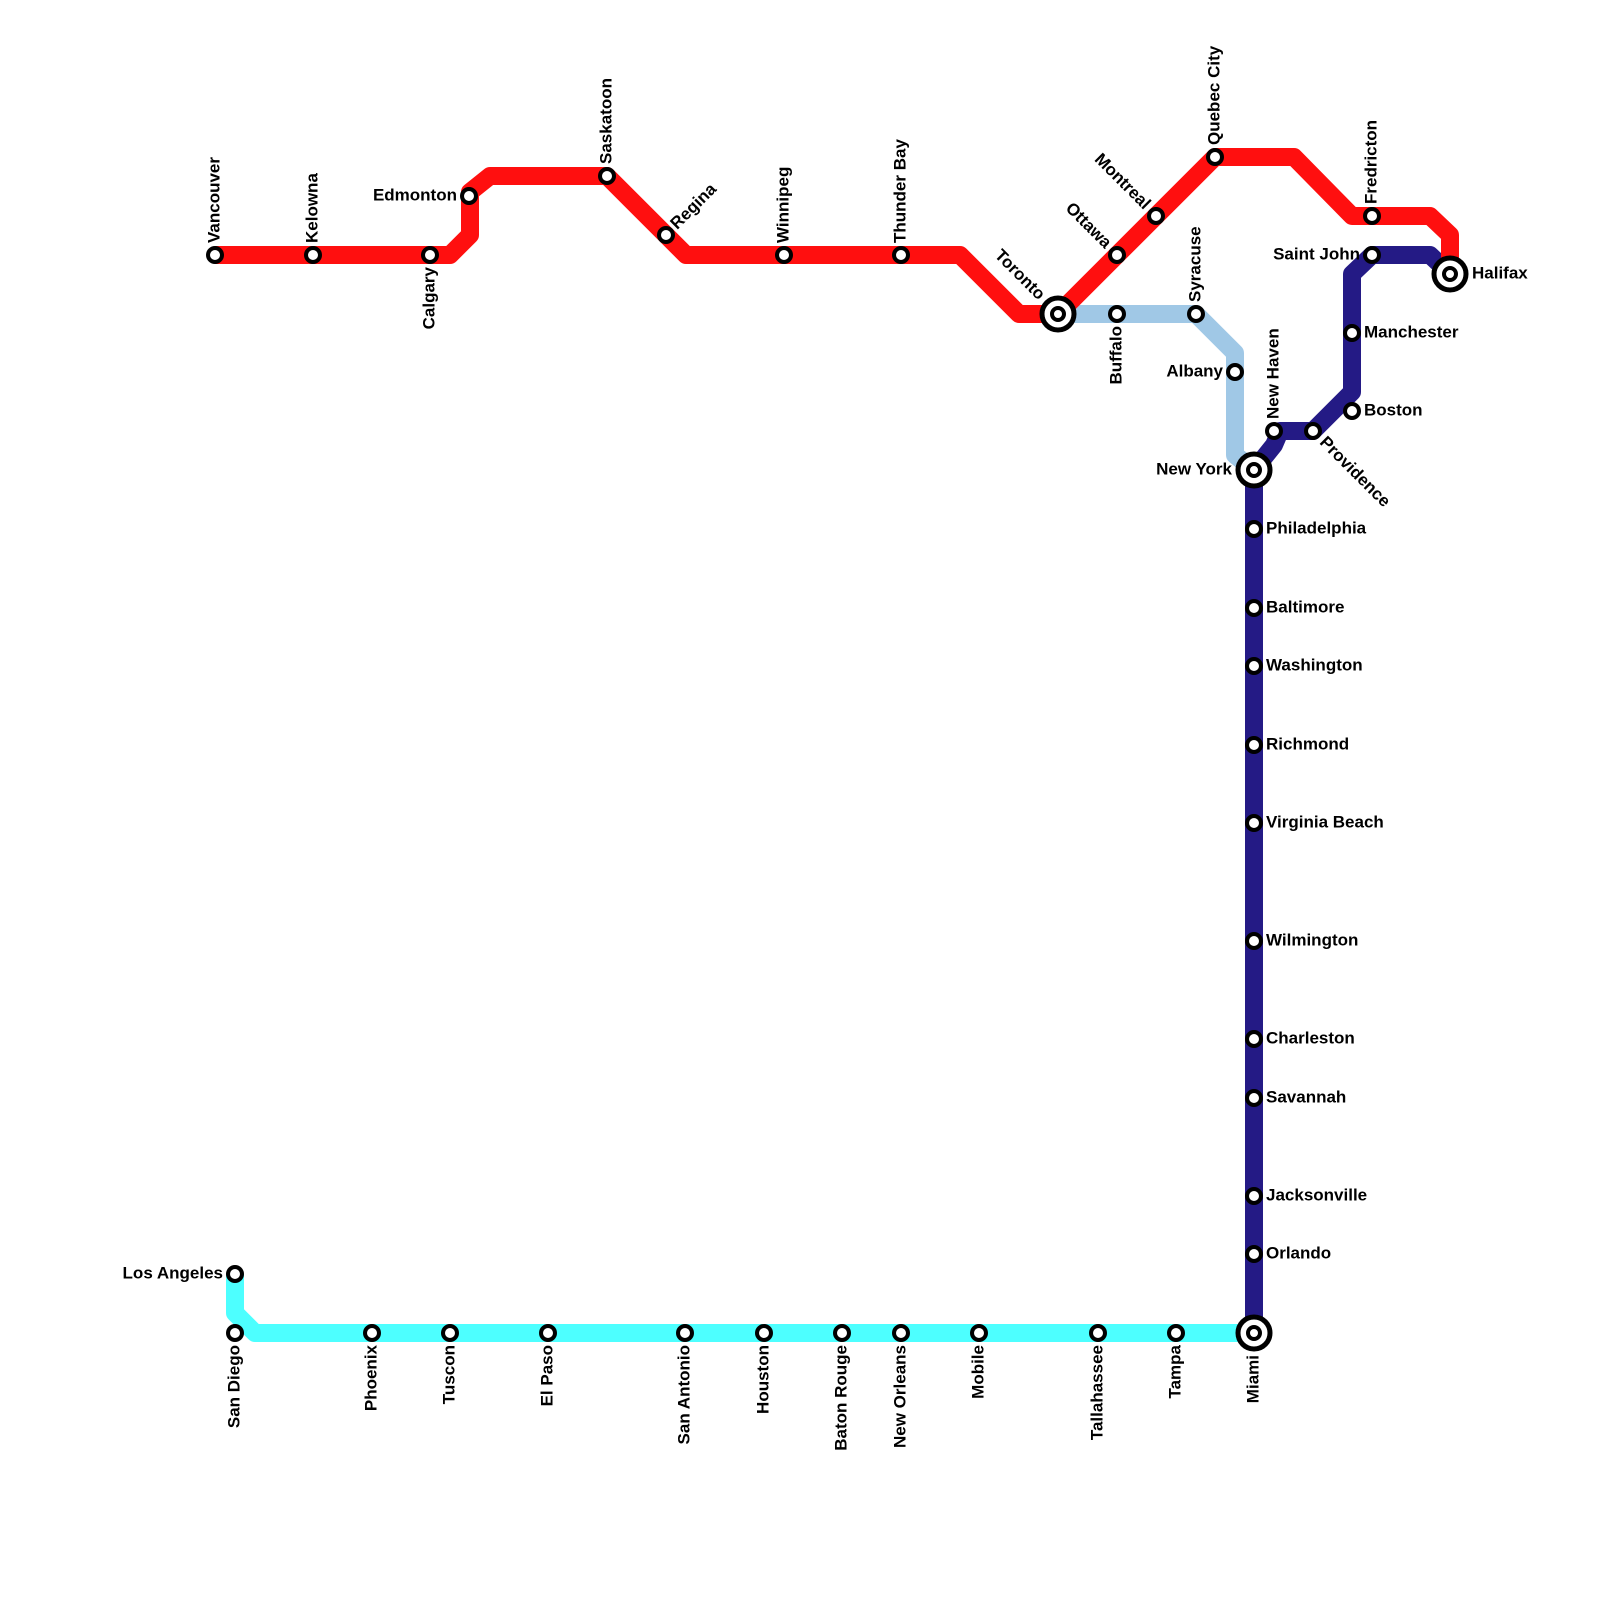 This screenshot has width=1600, height=1600. Describe the element at coordinates (1500, 272) in the screenshot. I see `station-label: Halifax` at that location.